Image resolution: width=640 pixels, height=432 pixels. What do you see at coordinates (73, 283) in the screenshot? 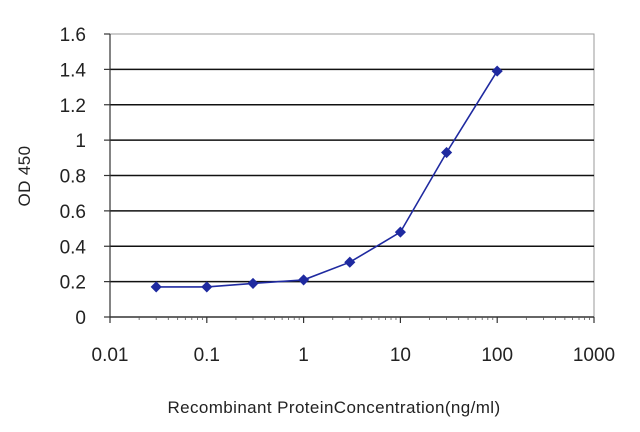
I see `y-tick-label: 0.2` at bounding box center [73, 283].